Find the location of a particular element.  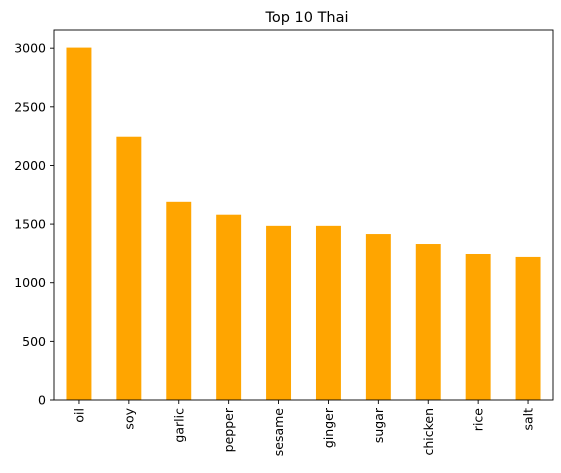

x-tick-label-chicken: chicken is located at coordinates (428, 432).